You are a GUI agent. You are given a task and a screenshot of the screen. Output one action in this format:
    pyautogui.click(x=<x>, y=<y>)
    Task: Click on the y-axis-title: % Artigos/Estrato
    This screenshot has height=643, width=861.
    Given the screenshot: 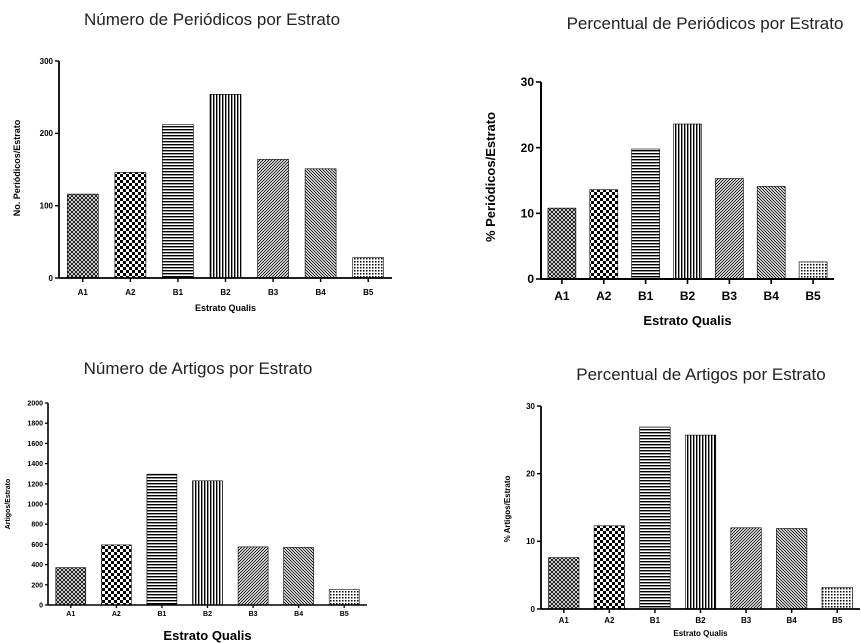 What is the action you would take?
    pyautogui.click(x=507, y=508)
    